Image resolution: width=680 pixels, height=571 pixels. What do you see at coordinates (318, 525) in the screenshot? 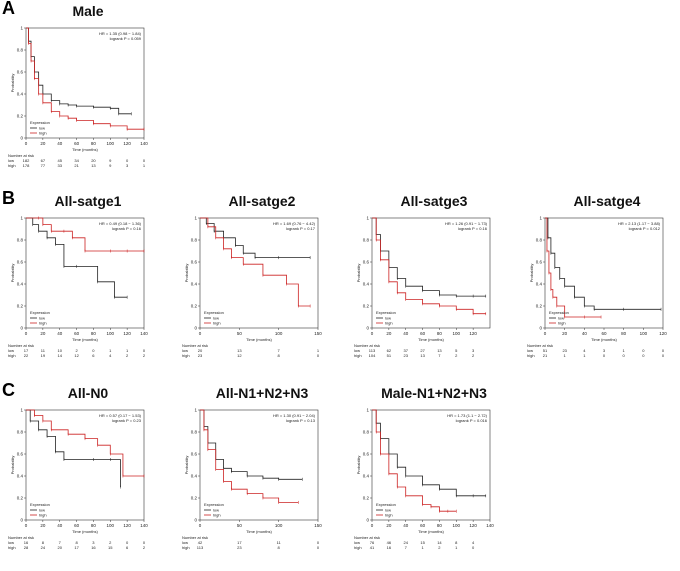
I see `x-tick-label: 150` at bounding box center [318, 525].